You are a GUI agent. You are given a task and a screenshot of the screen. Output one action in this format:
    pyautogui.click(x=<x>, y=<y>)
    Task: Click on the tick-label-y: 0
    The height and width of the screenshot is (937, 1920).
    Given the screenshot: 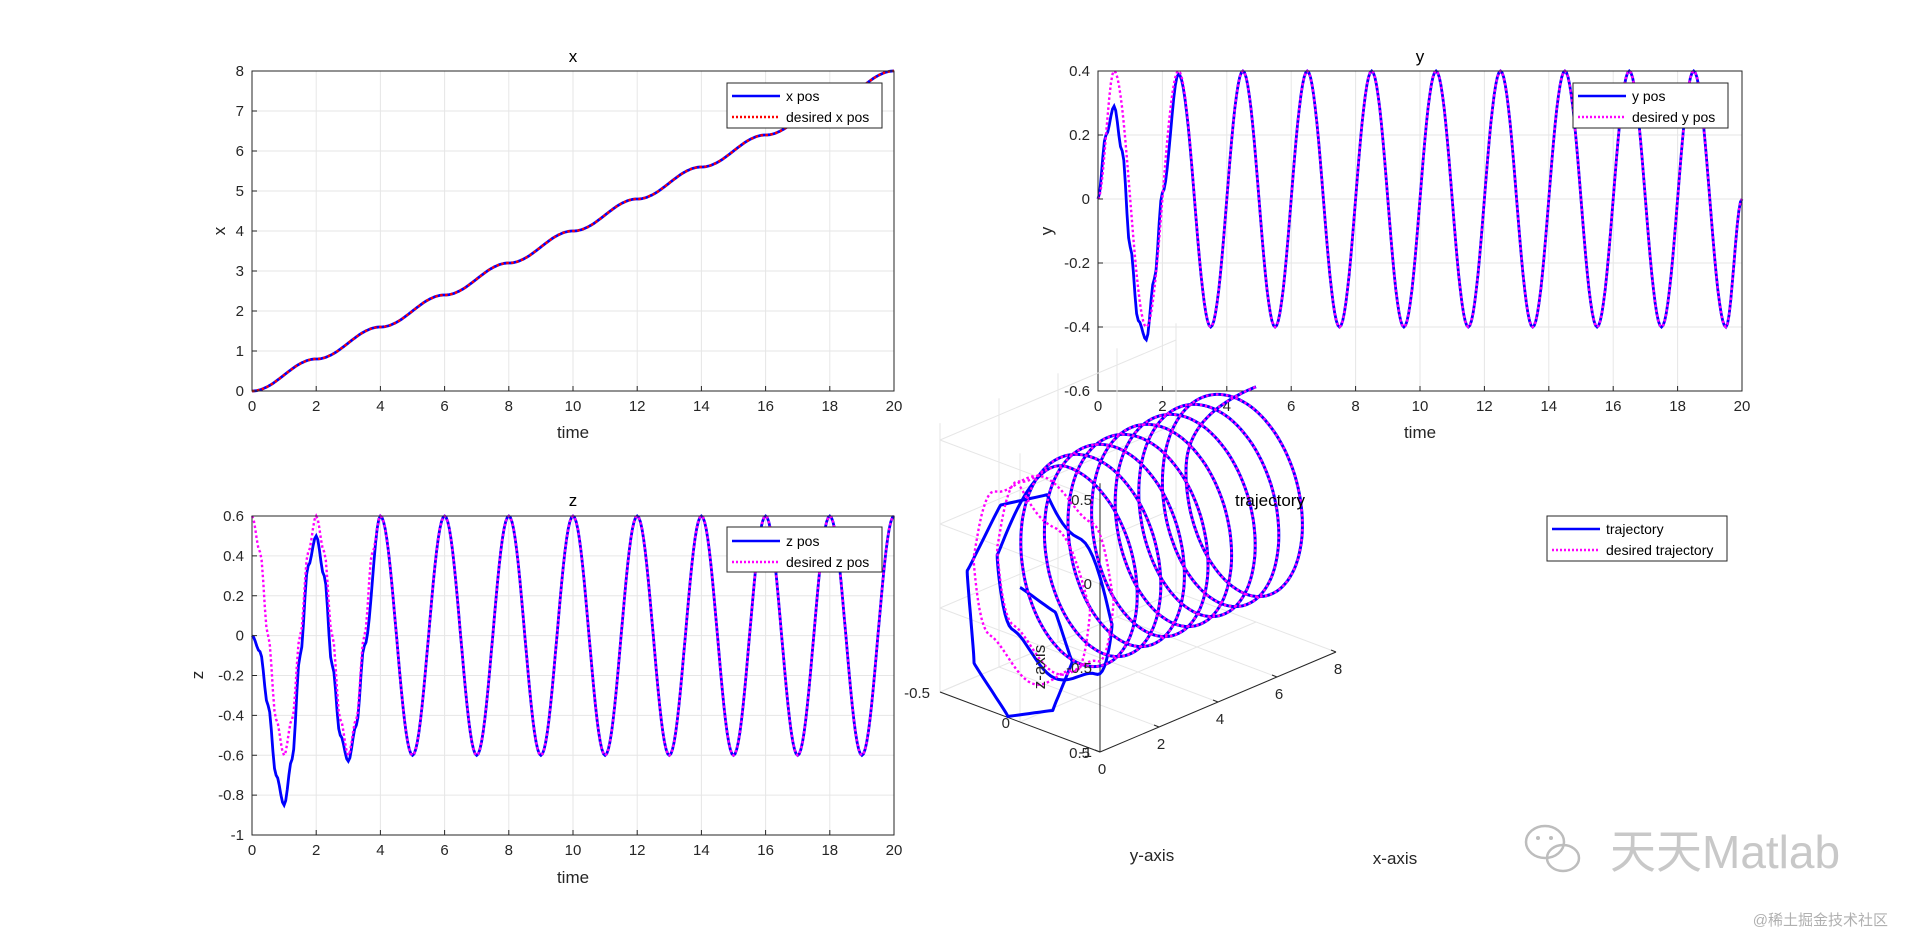 What is the action you would take?
    pyautogui.click(x=240, y=391)
    